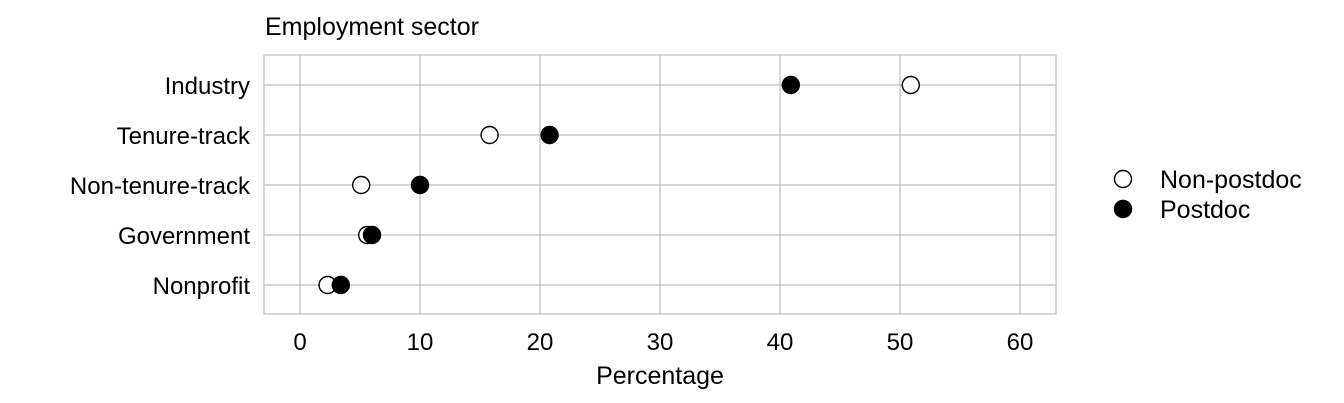  I want to click on x-tick-label: 60, so click(1020, 342).